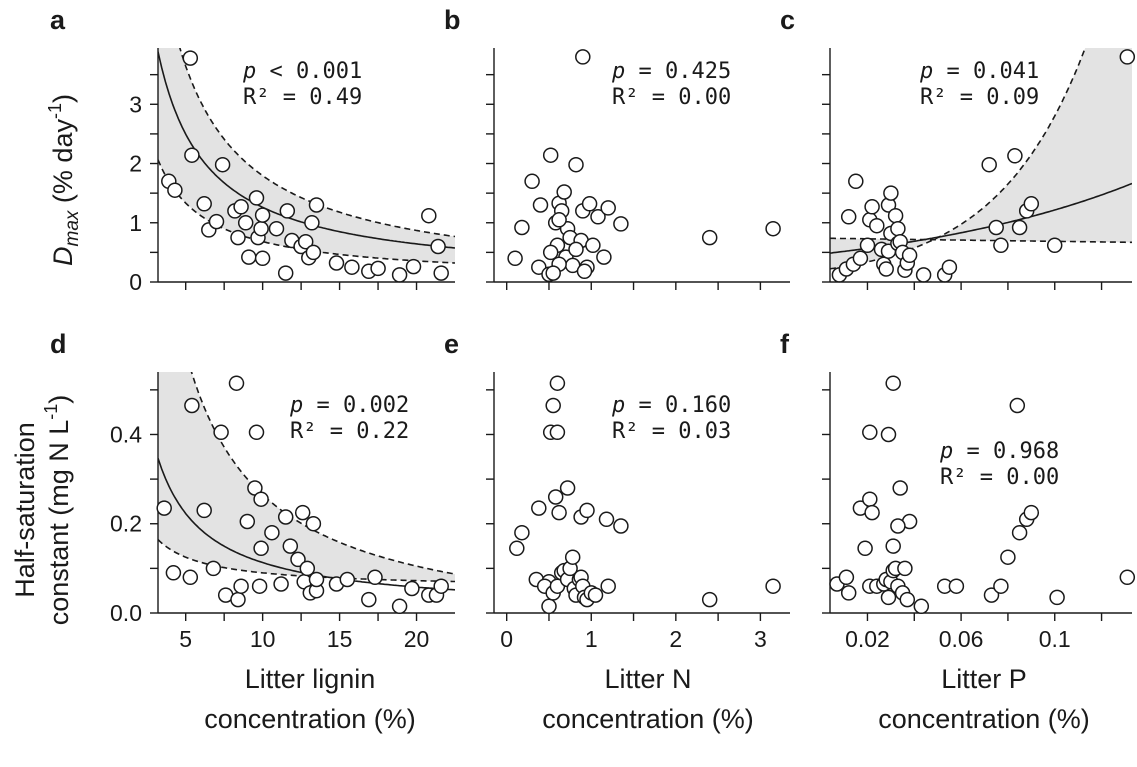 The image size is (1137, 767). I want to click on y-axis-label-dmax: Dmax (% day-1), so click(64, 180).